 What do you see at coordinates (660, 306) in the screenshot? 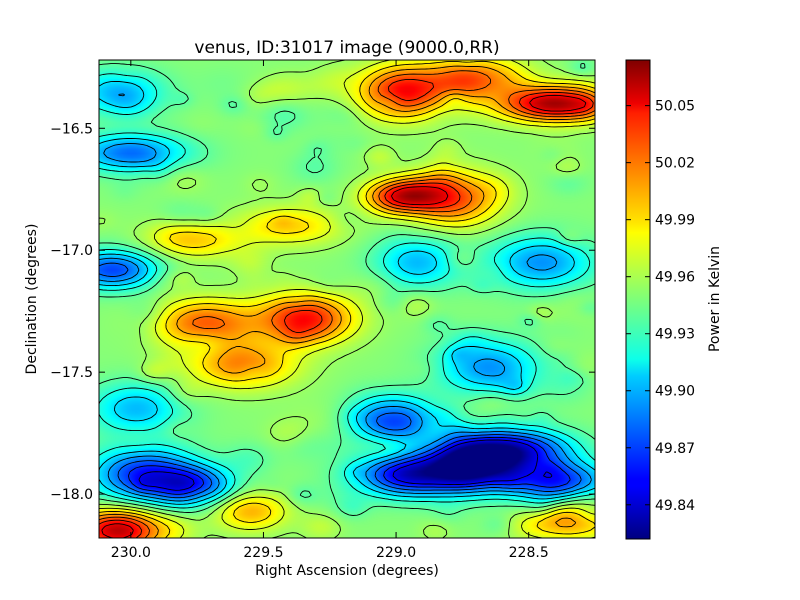
I see `colorbar-ticks: 50.05 50.02 49.99 49.96 49.93 49.90 49.87 49.84` at bounding box center [660, 306].